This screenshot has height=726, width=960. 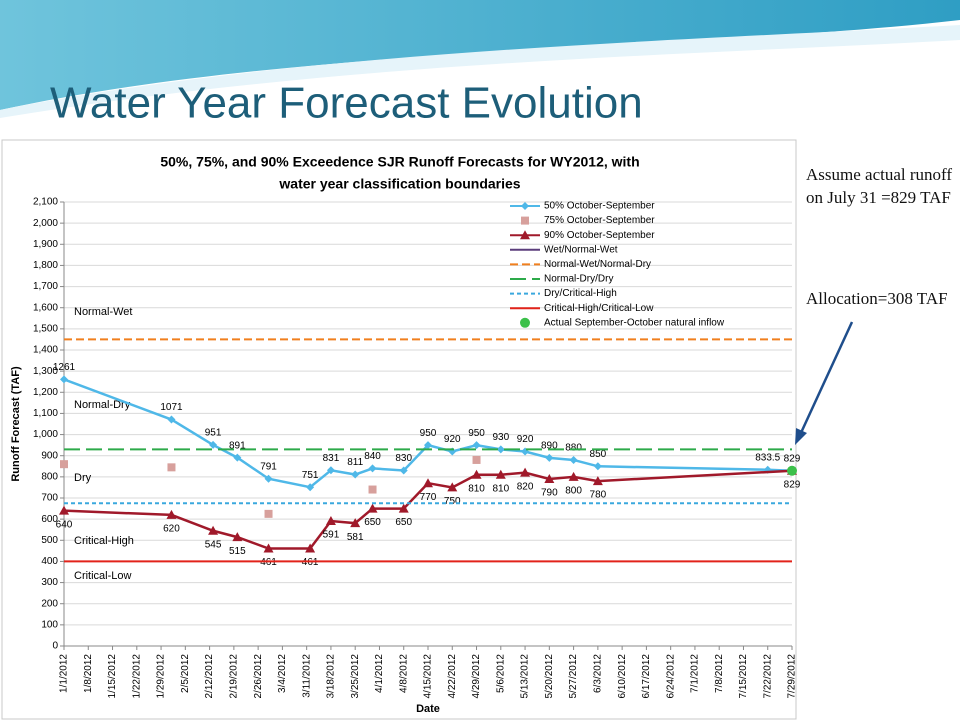 I want to click on data-label: 840, so click(x=372, y=456).